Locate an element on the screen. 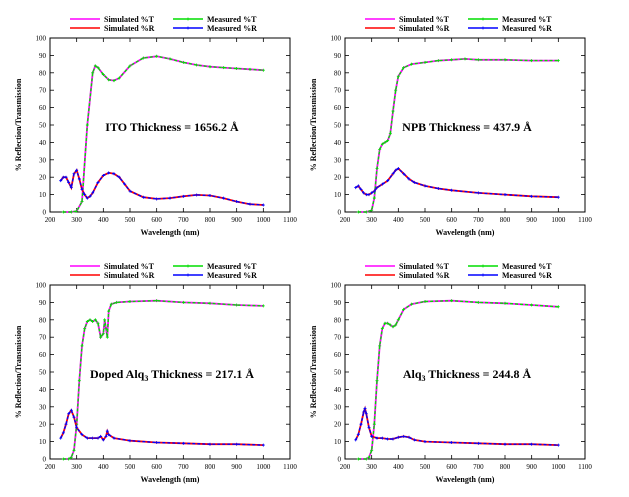 Image resolution: width=629 pixels, height=497 pixels. y-tick-label: 50 is located at coordinates (338, 373).